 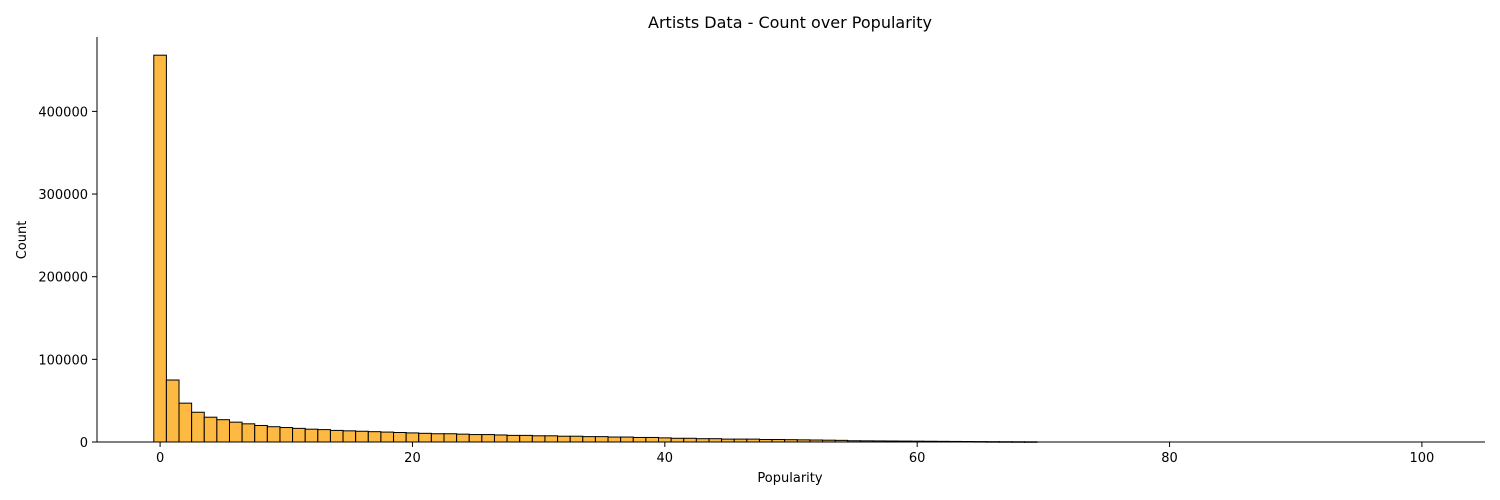 I want to click on y-tick-label: 100000, so click(x=63, y=360).